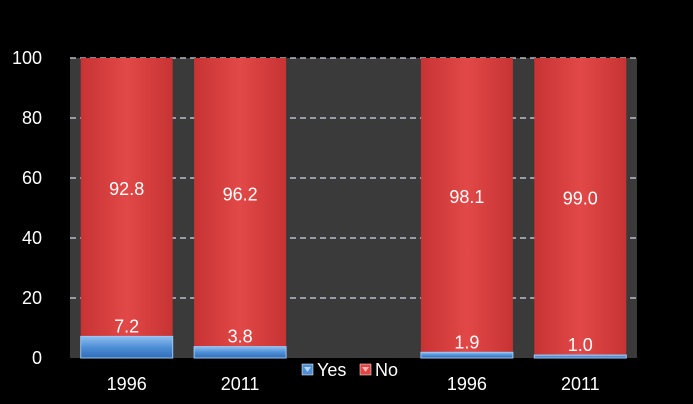  Describe the element at coordinates (32, 298) in the screenshot. I see `y-tick-label: 20` at that location.